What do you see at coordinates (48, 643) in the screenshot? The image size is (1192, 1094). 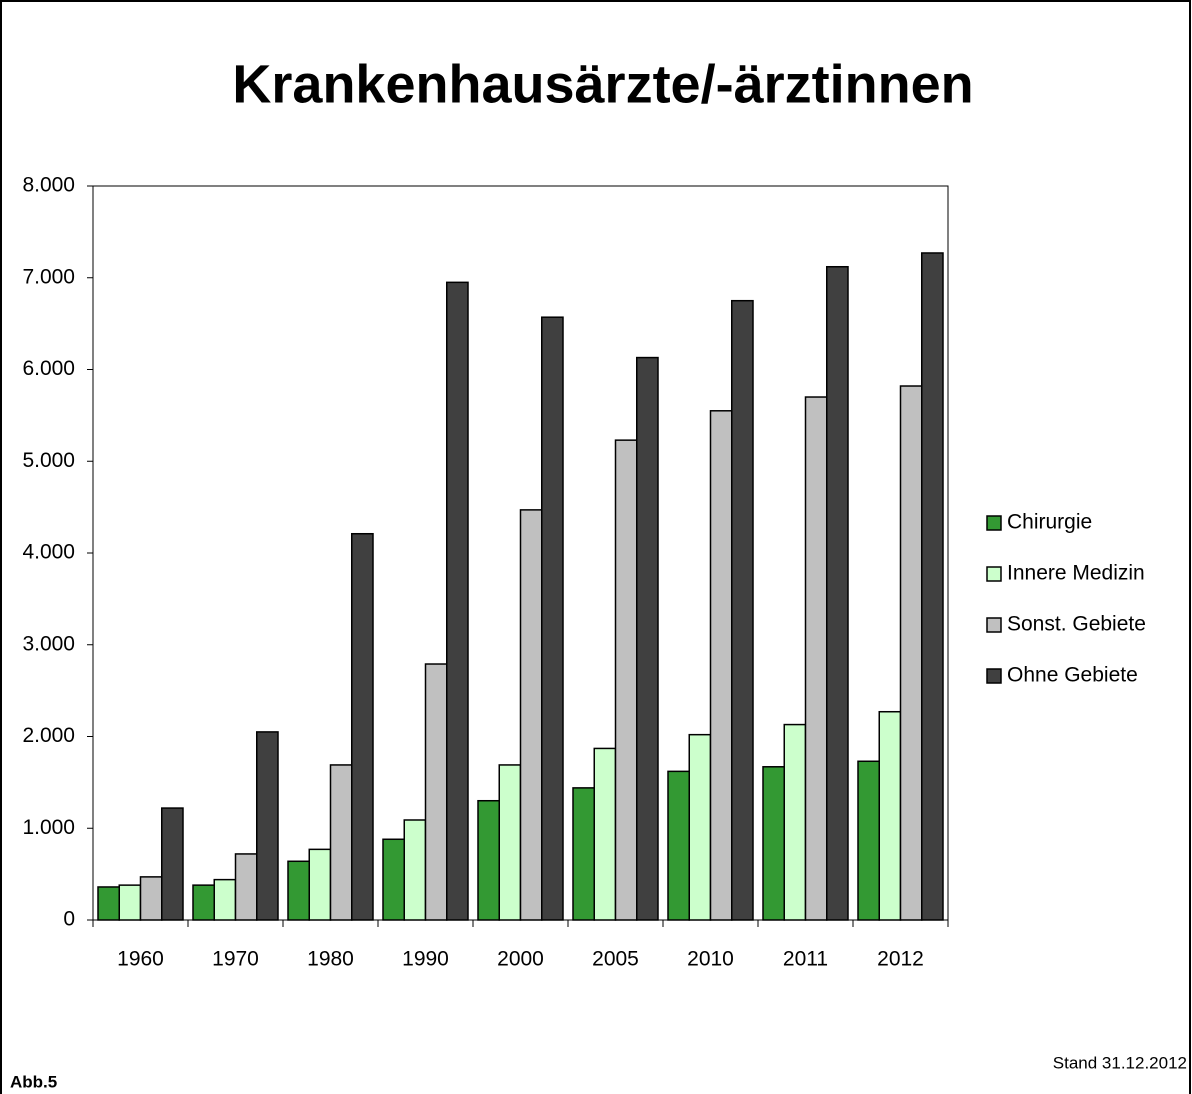 I see `y-tick-label: 3.000` at bounding box center [48, 643].